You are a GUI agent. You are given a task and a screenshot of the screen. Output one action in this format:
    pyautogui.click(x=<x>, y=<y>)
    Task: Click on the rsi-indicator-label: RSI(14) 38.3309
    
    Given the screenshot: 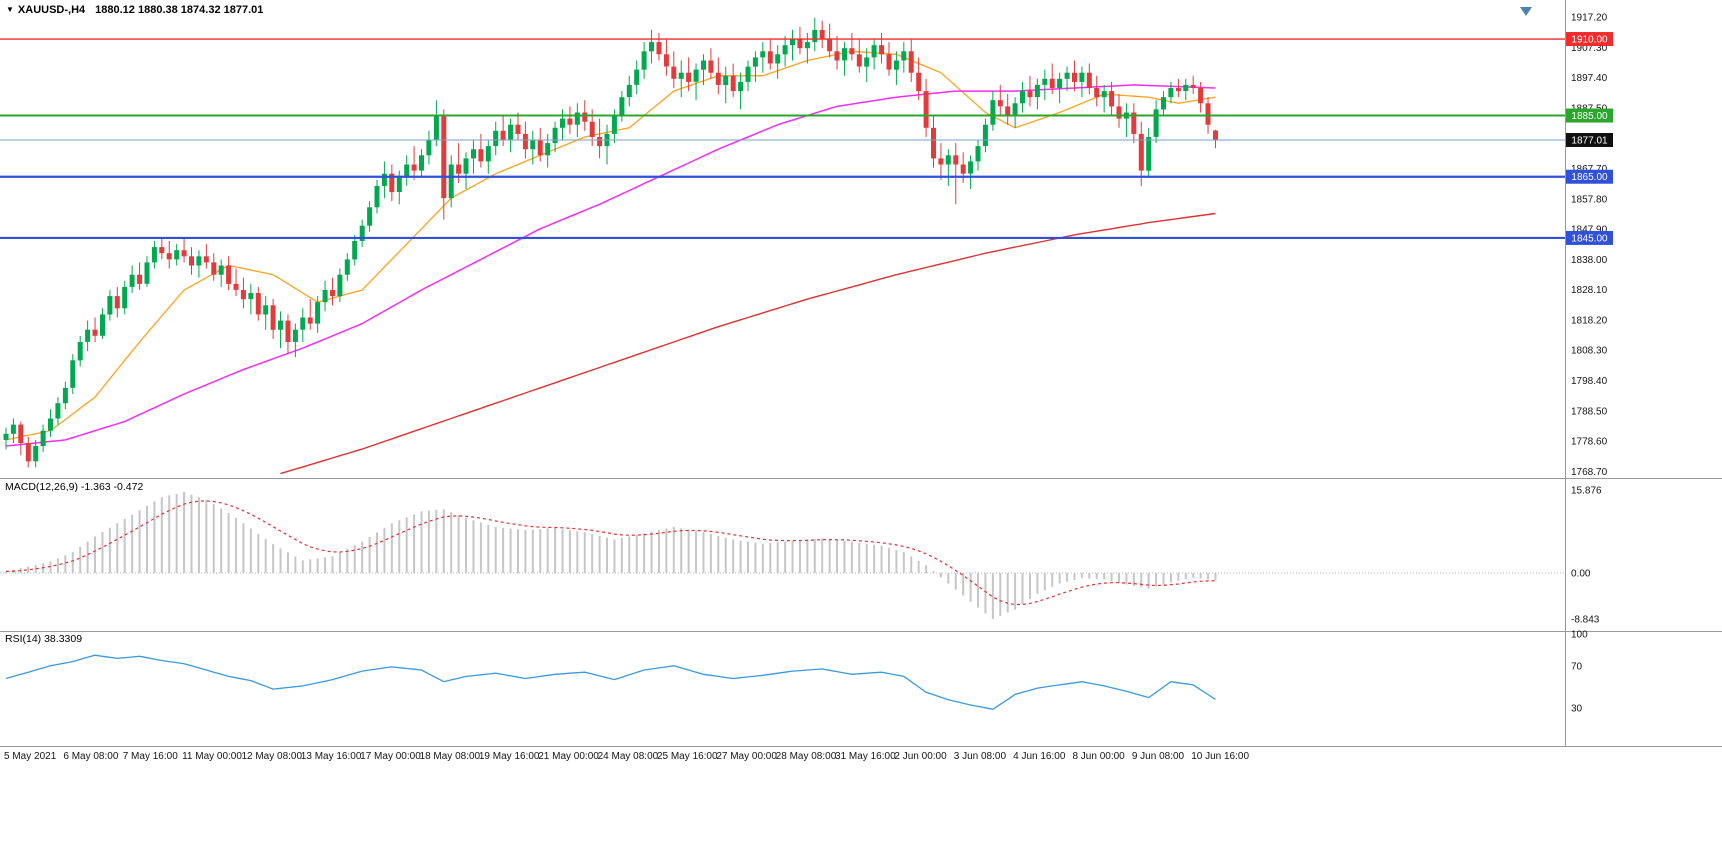 What is the action you would take?
    pyautogui.click(x=44, y=639)
    